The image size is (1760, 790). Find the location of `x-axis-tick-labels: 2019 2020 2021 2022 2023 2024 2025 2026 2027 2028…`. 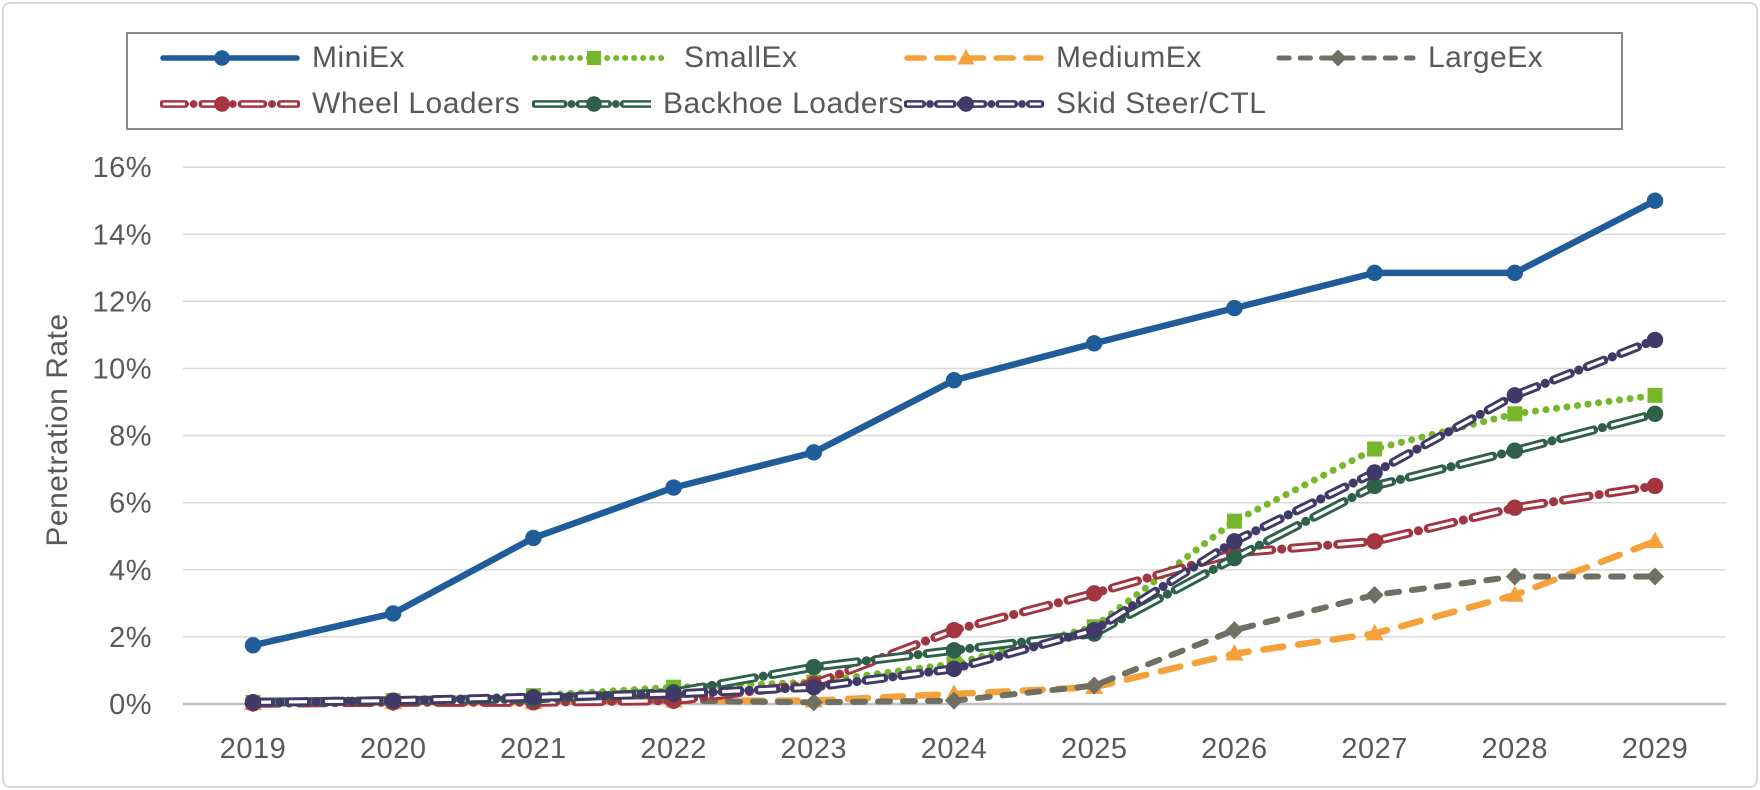

x-axis-tick-labels: 2019 2020 2021 2022 2023 2024 2025 2026 2027 2028… is located at coordinates (954, 749).